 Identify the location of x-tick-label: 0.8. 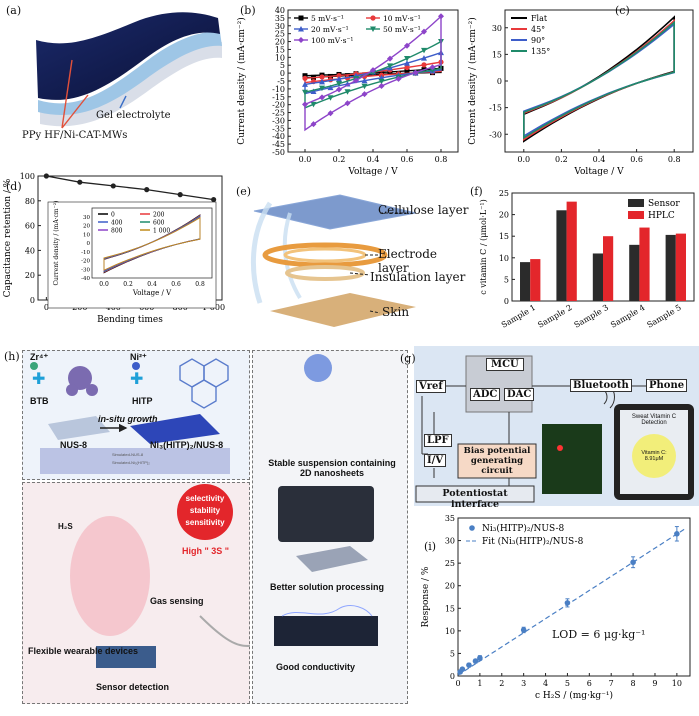
(674, 159).